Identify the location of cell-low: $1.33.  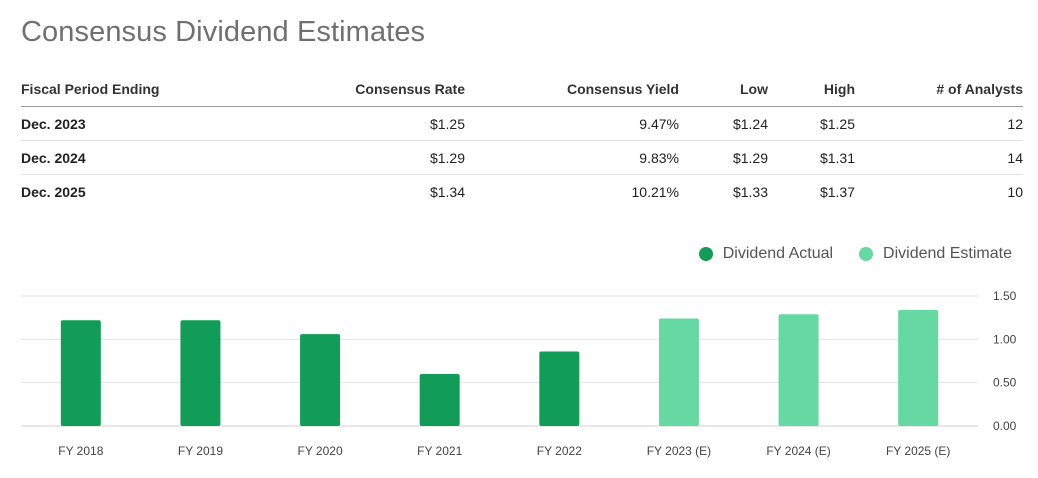
(750, 191).